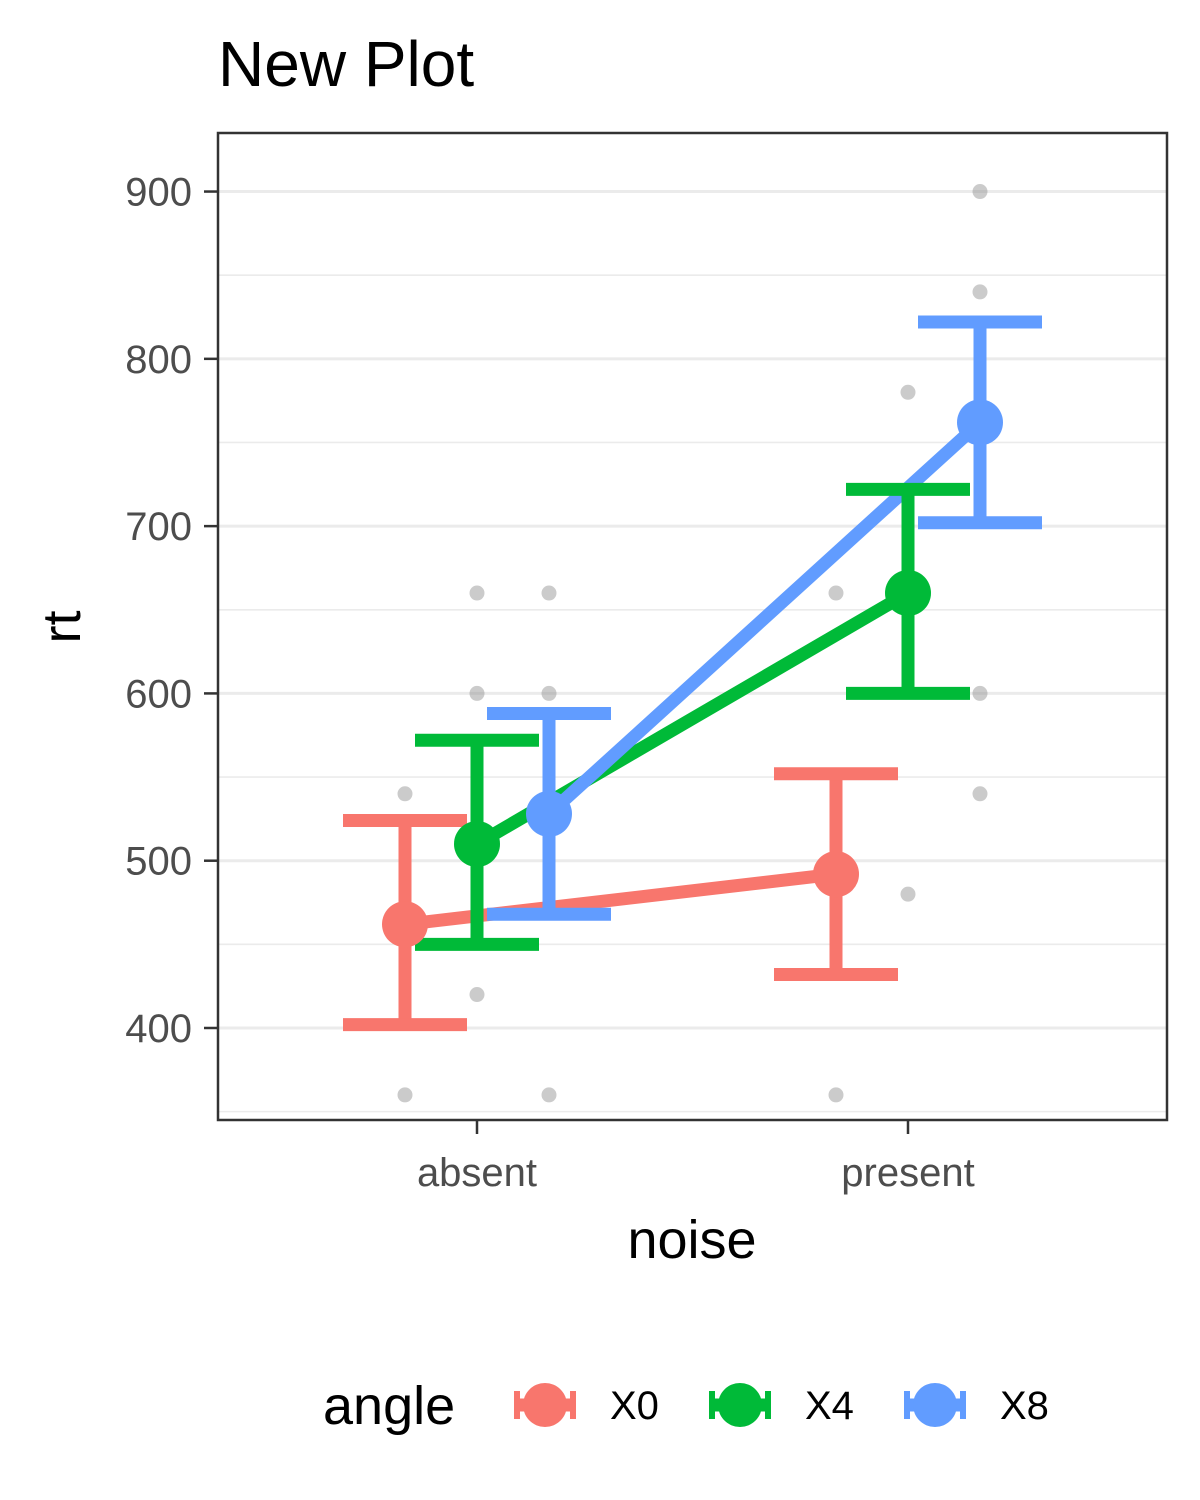  I want to click on series-line-X8, so click(764, 618).